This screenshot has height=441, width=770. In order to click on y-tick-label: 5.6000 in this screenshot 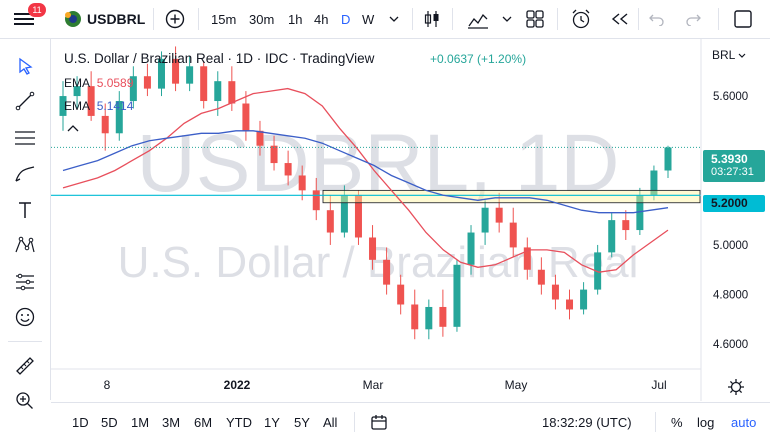, I will do `click(730, 97)`.